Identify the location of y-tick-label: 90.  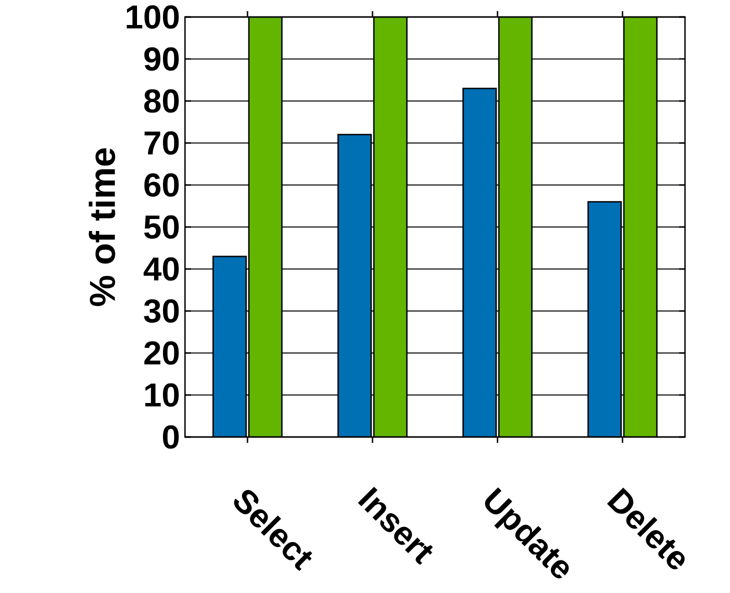
(161, 59).